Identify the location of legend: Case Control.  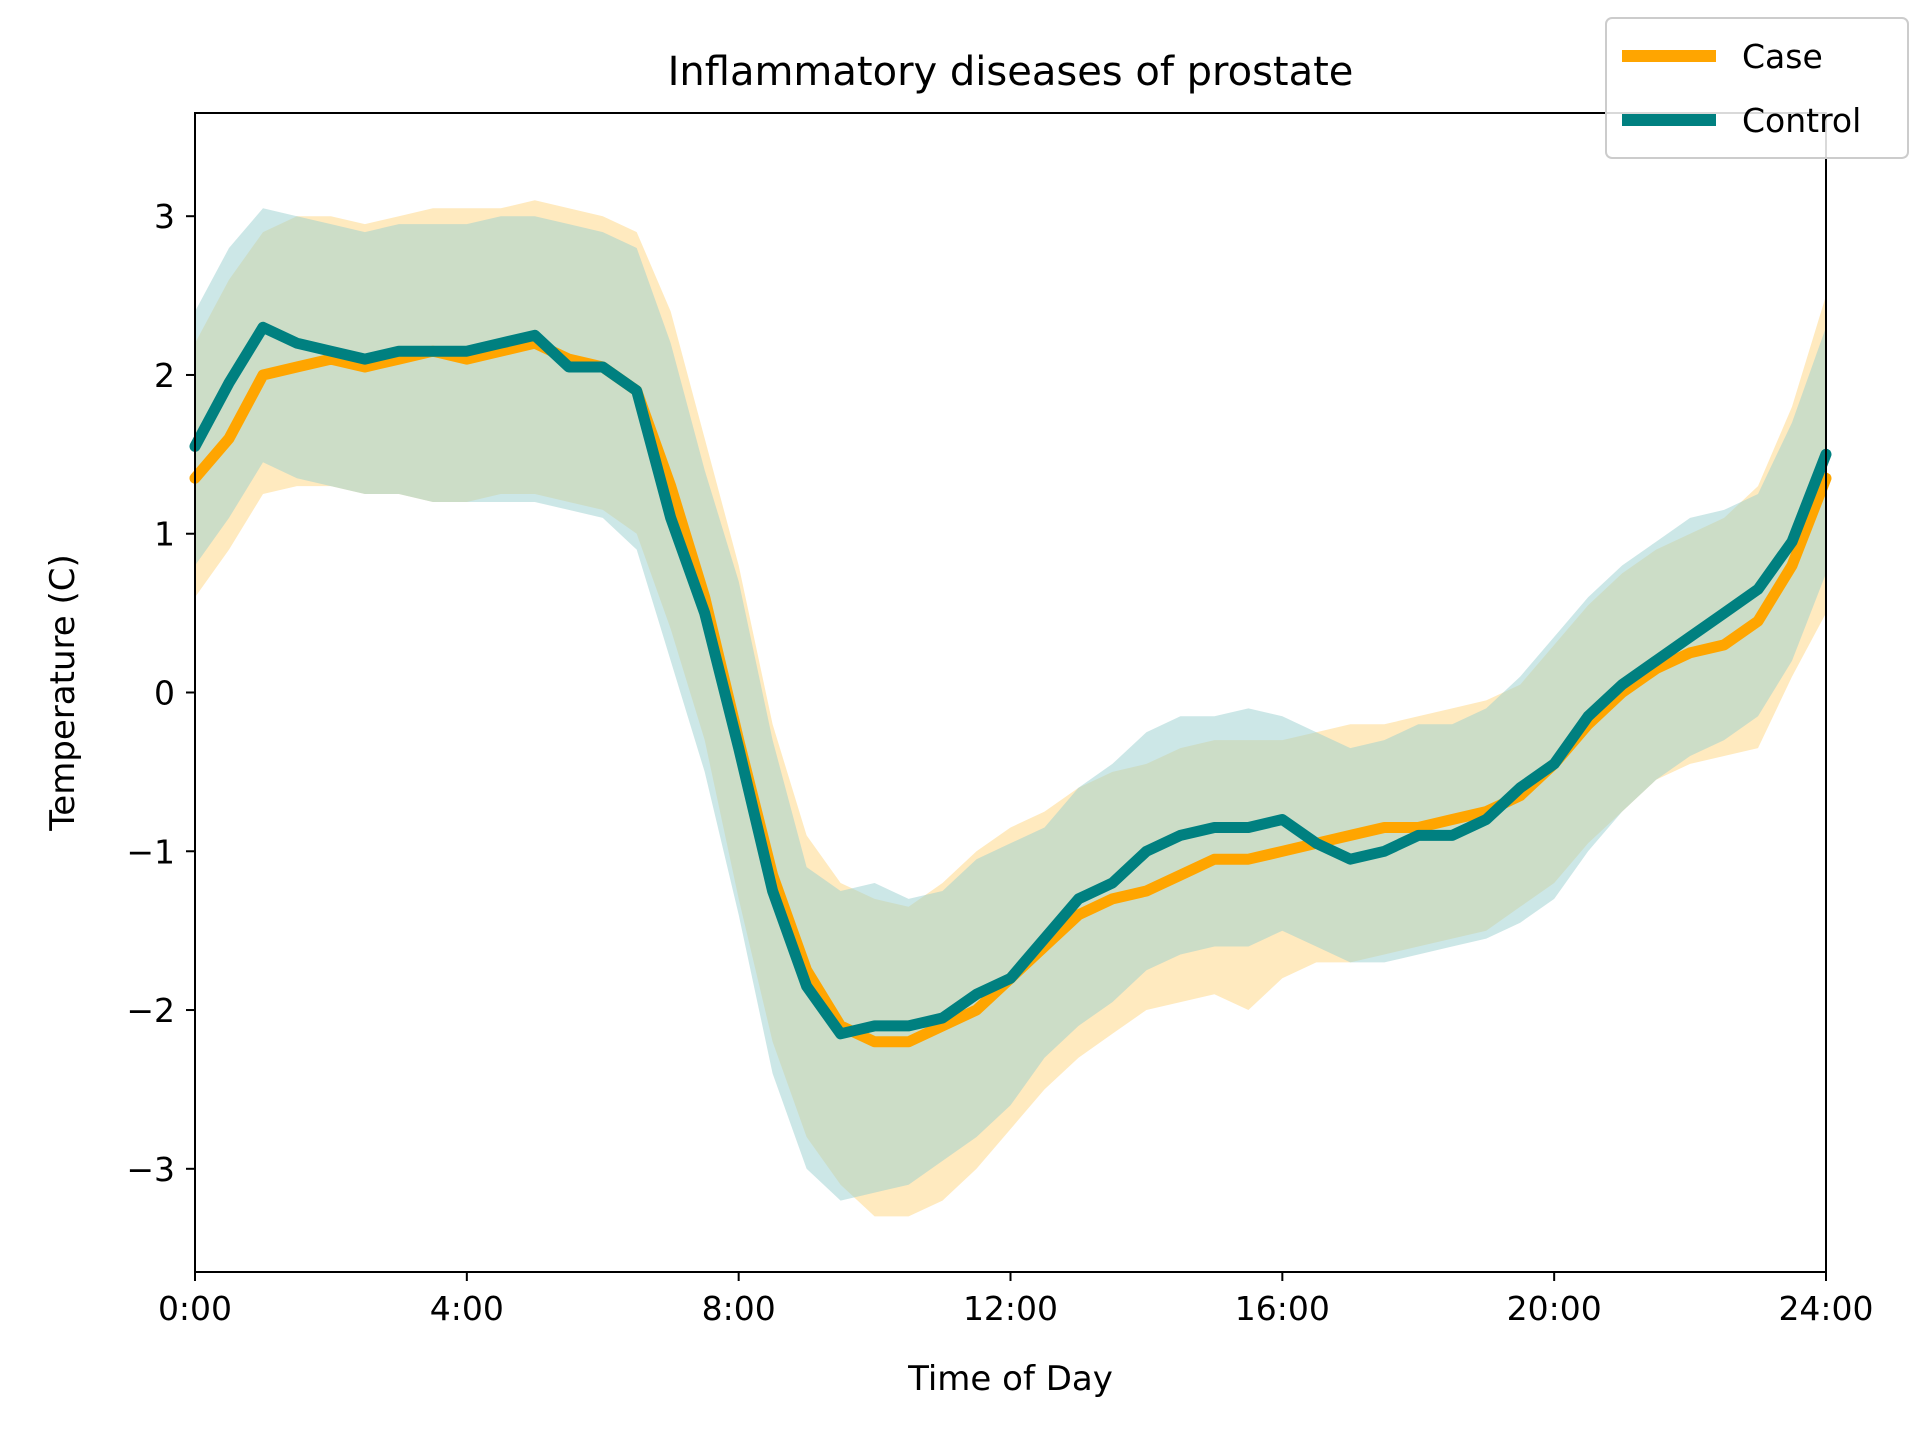
(1757, 88).